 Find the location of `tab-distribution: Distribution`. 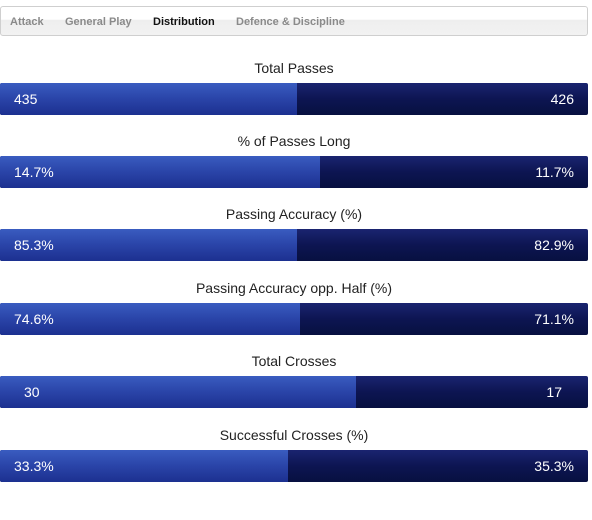

tab-distribution: Distribution is located at coordinates (184, 22).